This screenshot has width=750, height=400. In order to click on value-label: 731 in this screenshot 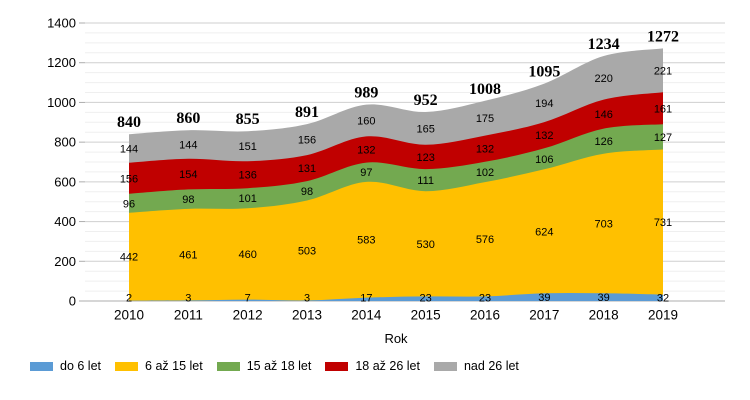, I will do `click(663, 223)`.